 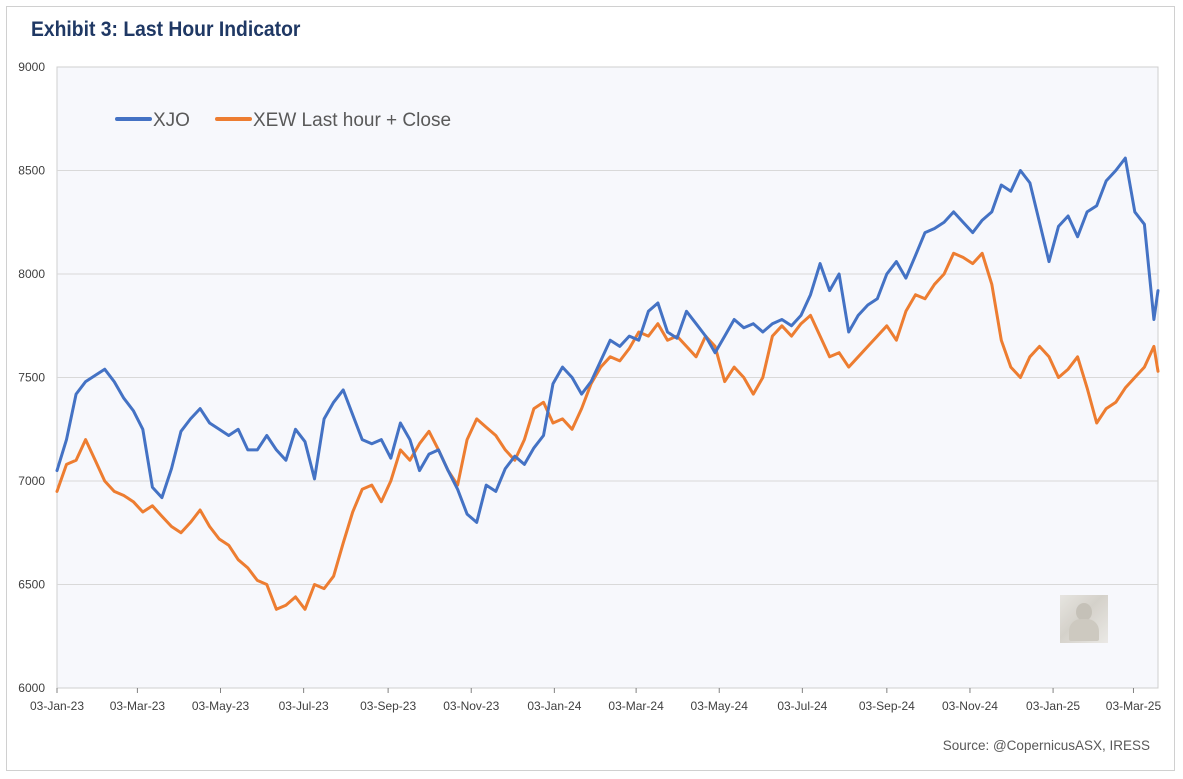 I want to click on x-tick-label: 03-Mar-24, so click(x=636, y=706).